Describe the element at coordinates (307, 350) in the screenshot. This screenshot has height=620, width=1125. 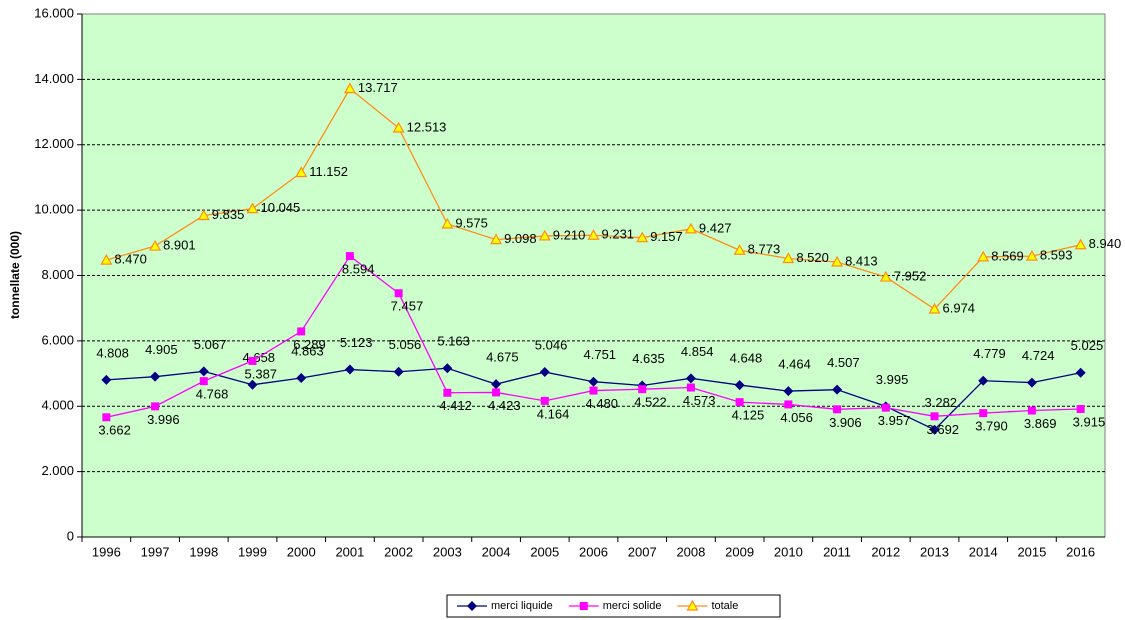
I see `data-label: 4.863` at that location.